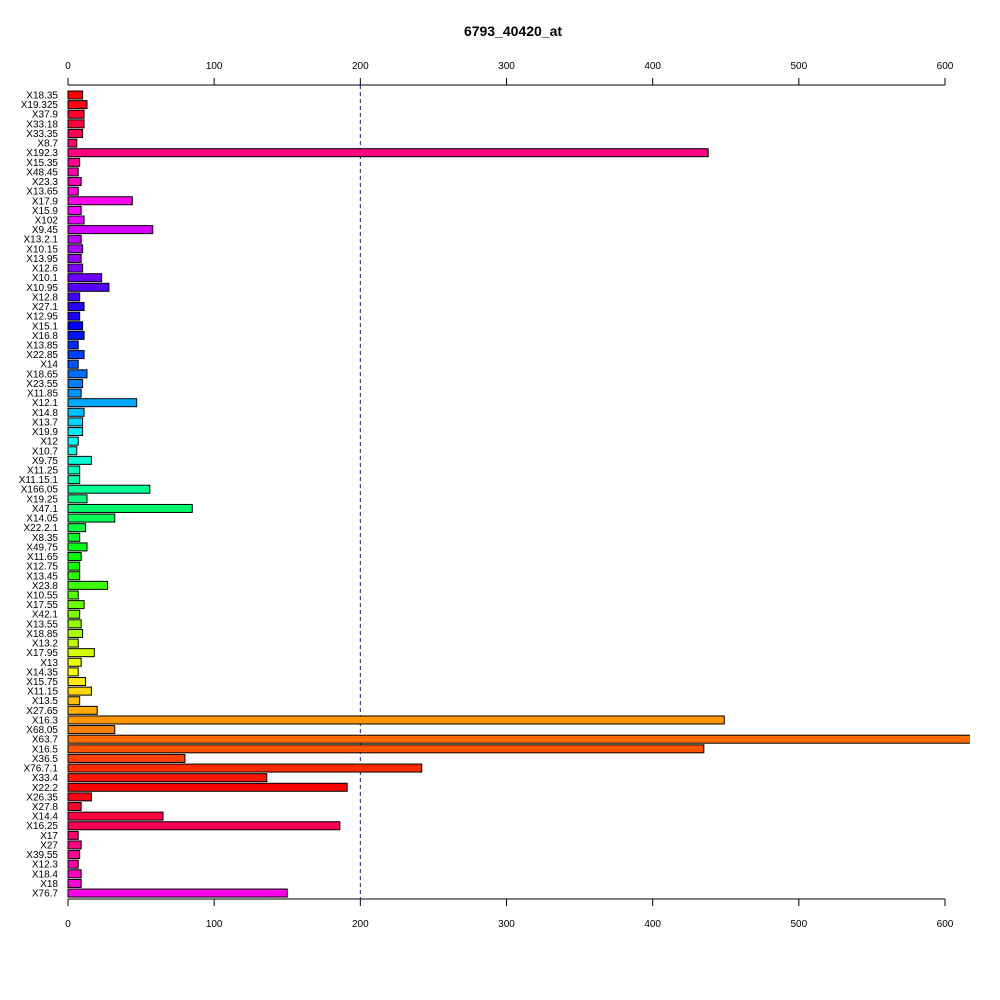 The height and width of the screenshot is (1000, 1000). What do you see at coordinates (945, 66) in the screenshot?
I see `tick-label: 600` at bounding box center [945, 66].